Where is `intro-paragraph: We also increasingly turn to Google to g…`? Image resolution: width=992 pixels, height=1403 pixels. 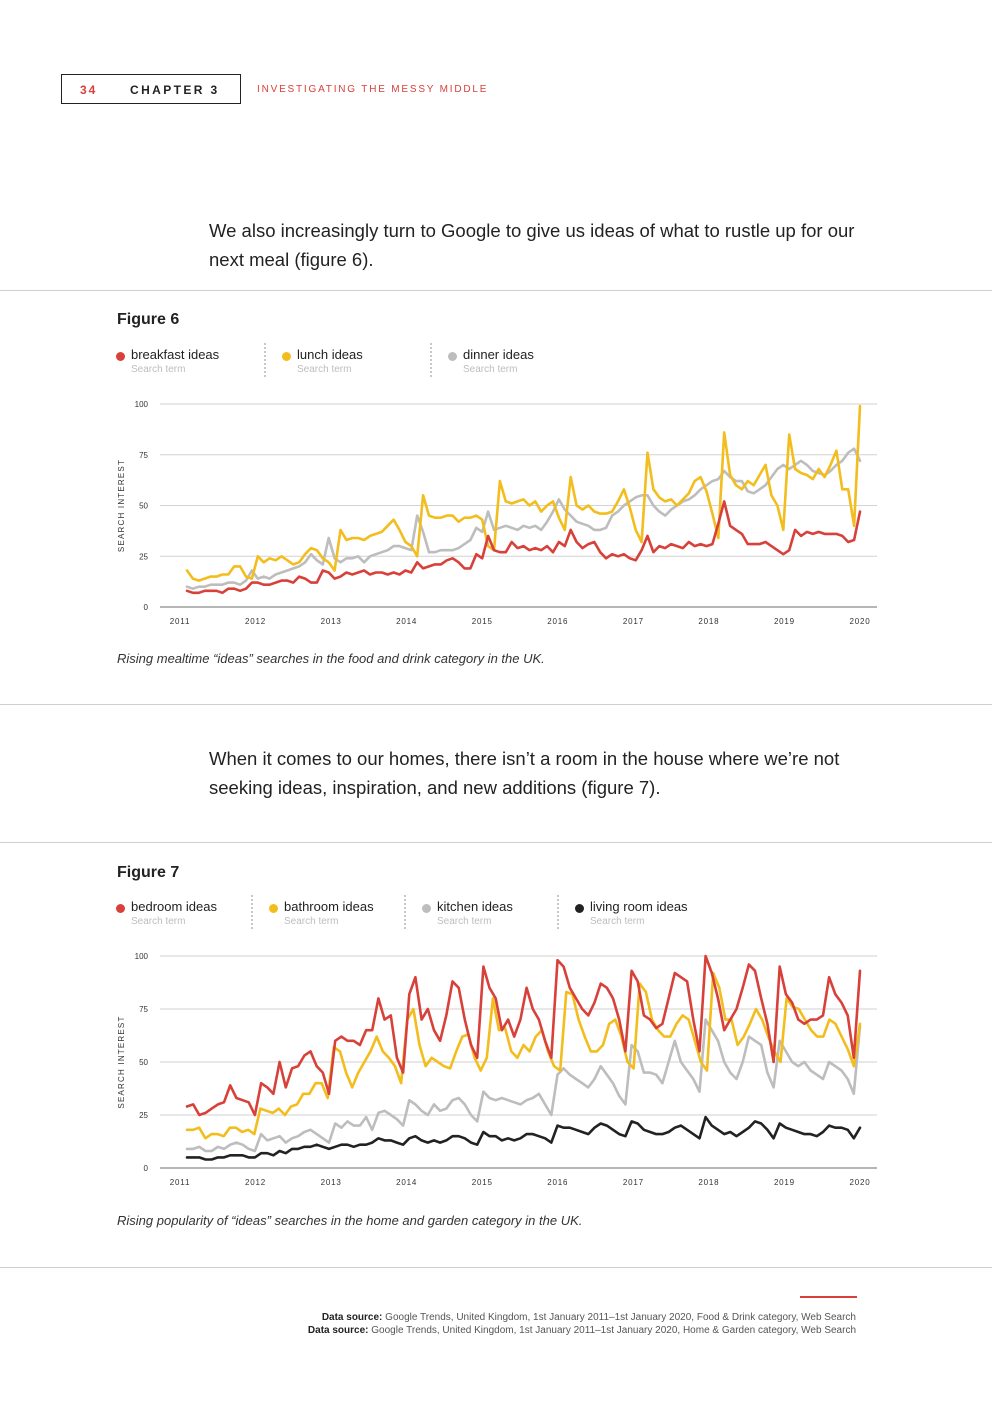
intro-paragraph: We also increasingly turn to Google to g… is located at coordinates (532, 245).